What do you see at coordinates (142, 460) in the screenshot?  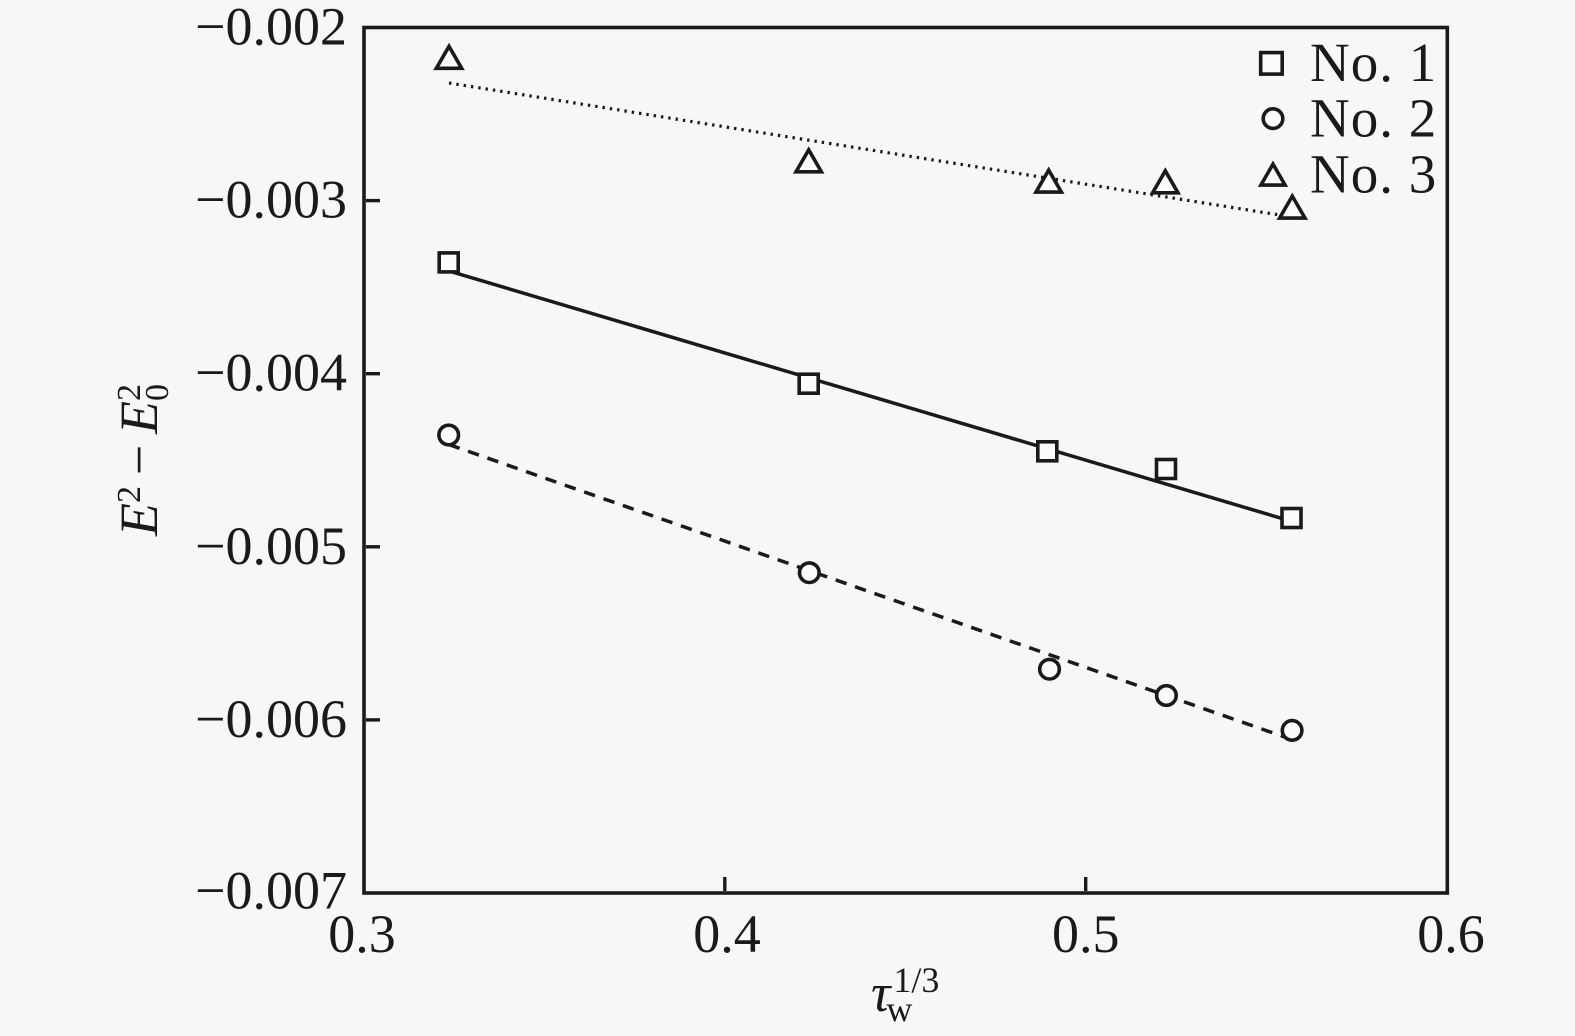 I see `svg-text: E2 − E20` at bounding box center [142, 460].